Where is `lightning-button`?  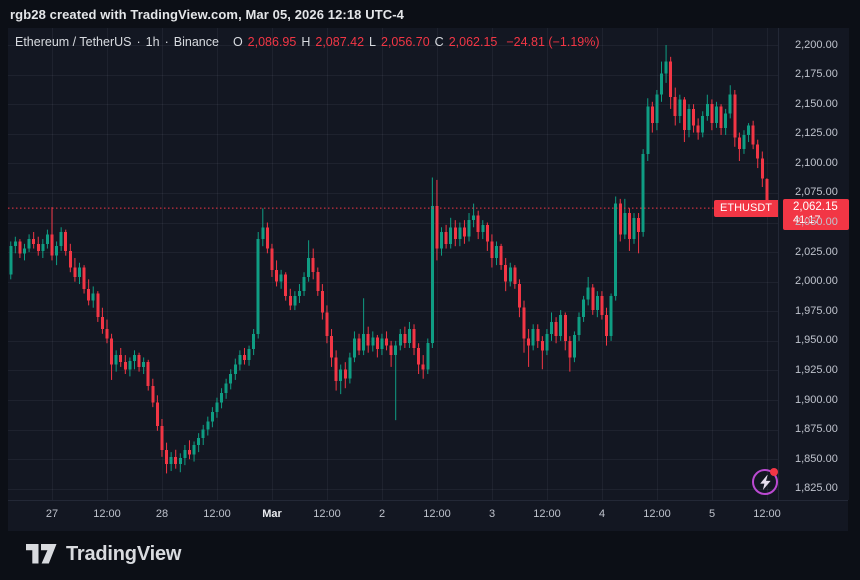 lightning-button is located at coordinates (765, 481).